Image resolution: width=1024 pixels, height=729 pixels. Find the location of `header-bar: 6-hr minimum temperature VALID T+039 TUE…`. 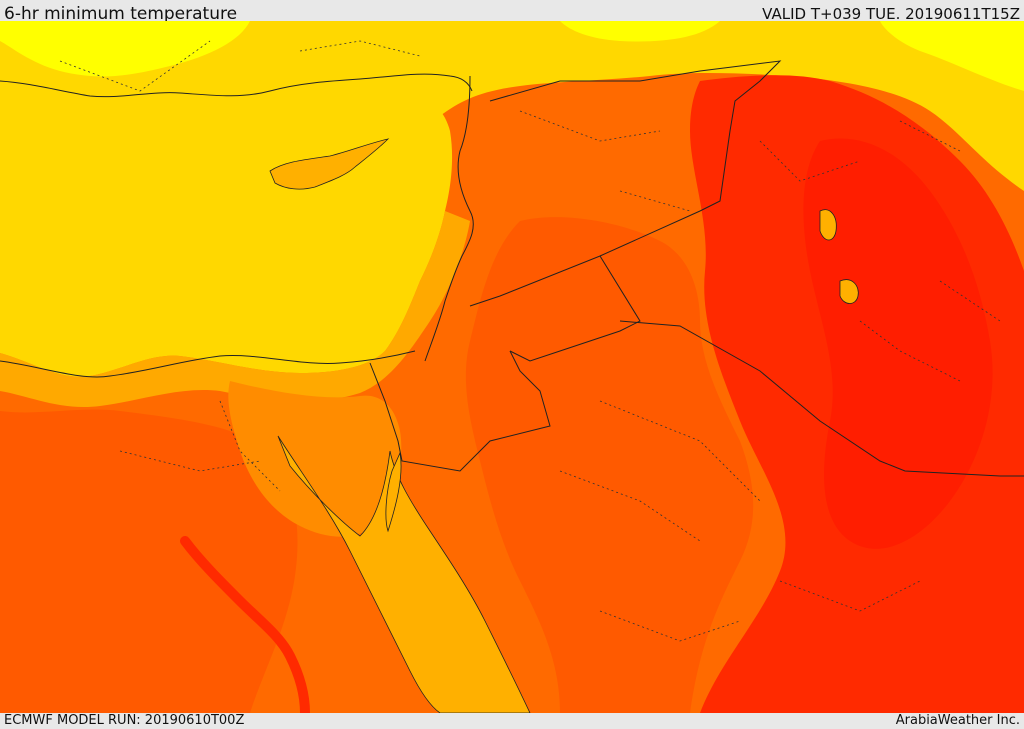

header-bar: 6-hr minimum temperature VALID T+039 TUE… is located at coordinates (512, 10).